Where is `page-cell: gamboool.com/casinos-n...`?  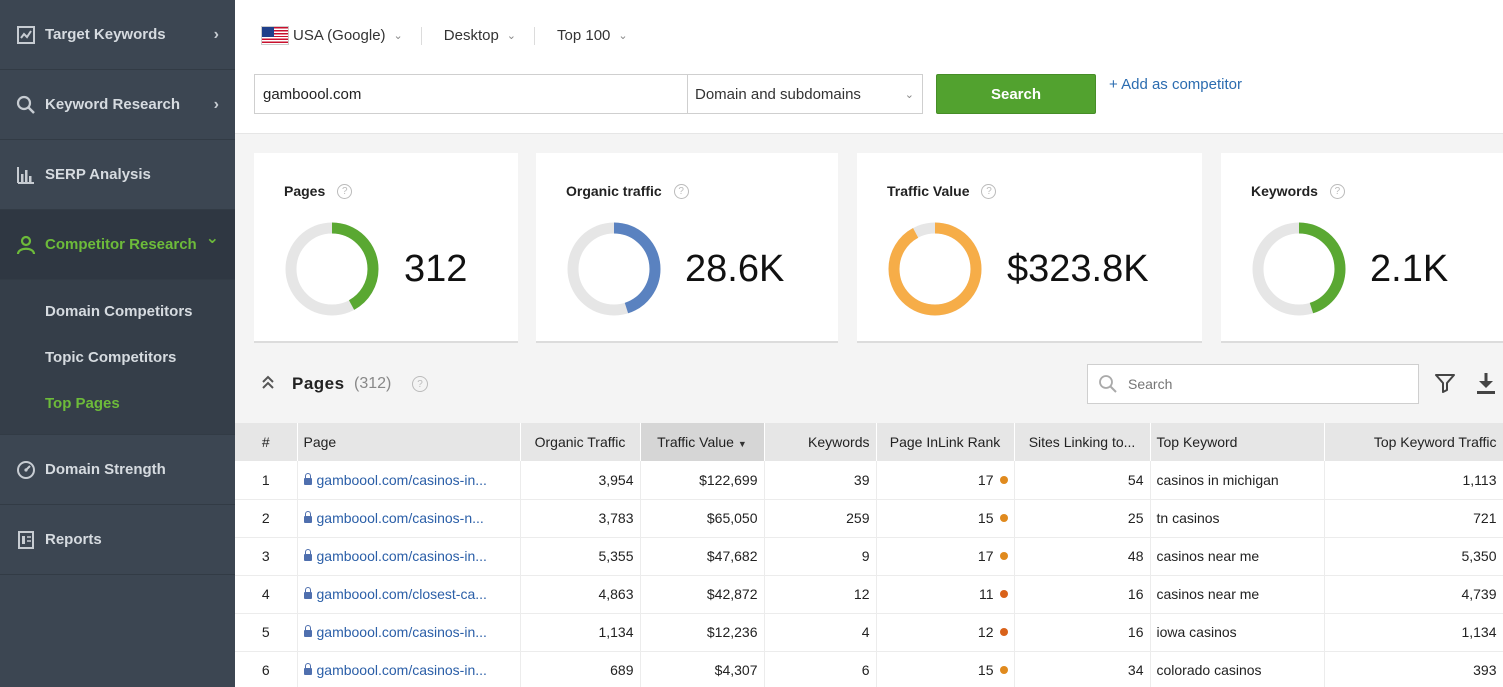 page-cell: gamboool.com/casinos-n... is located at coordinates (409, 518).